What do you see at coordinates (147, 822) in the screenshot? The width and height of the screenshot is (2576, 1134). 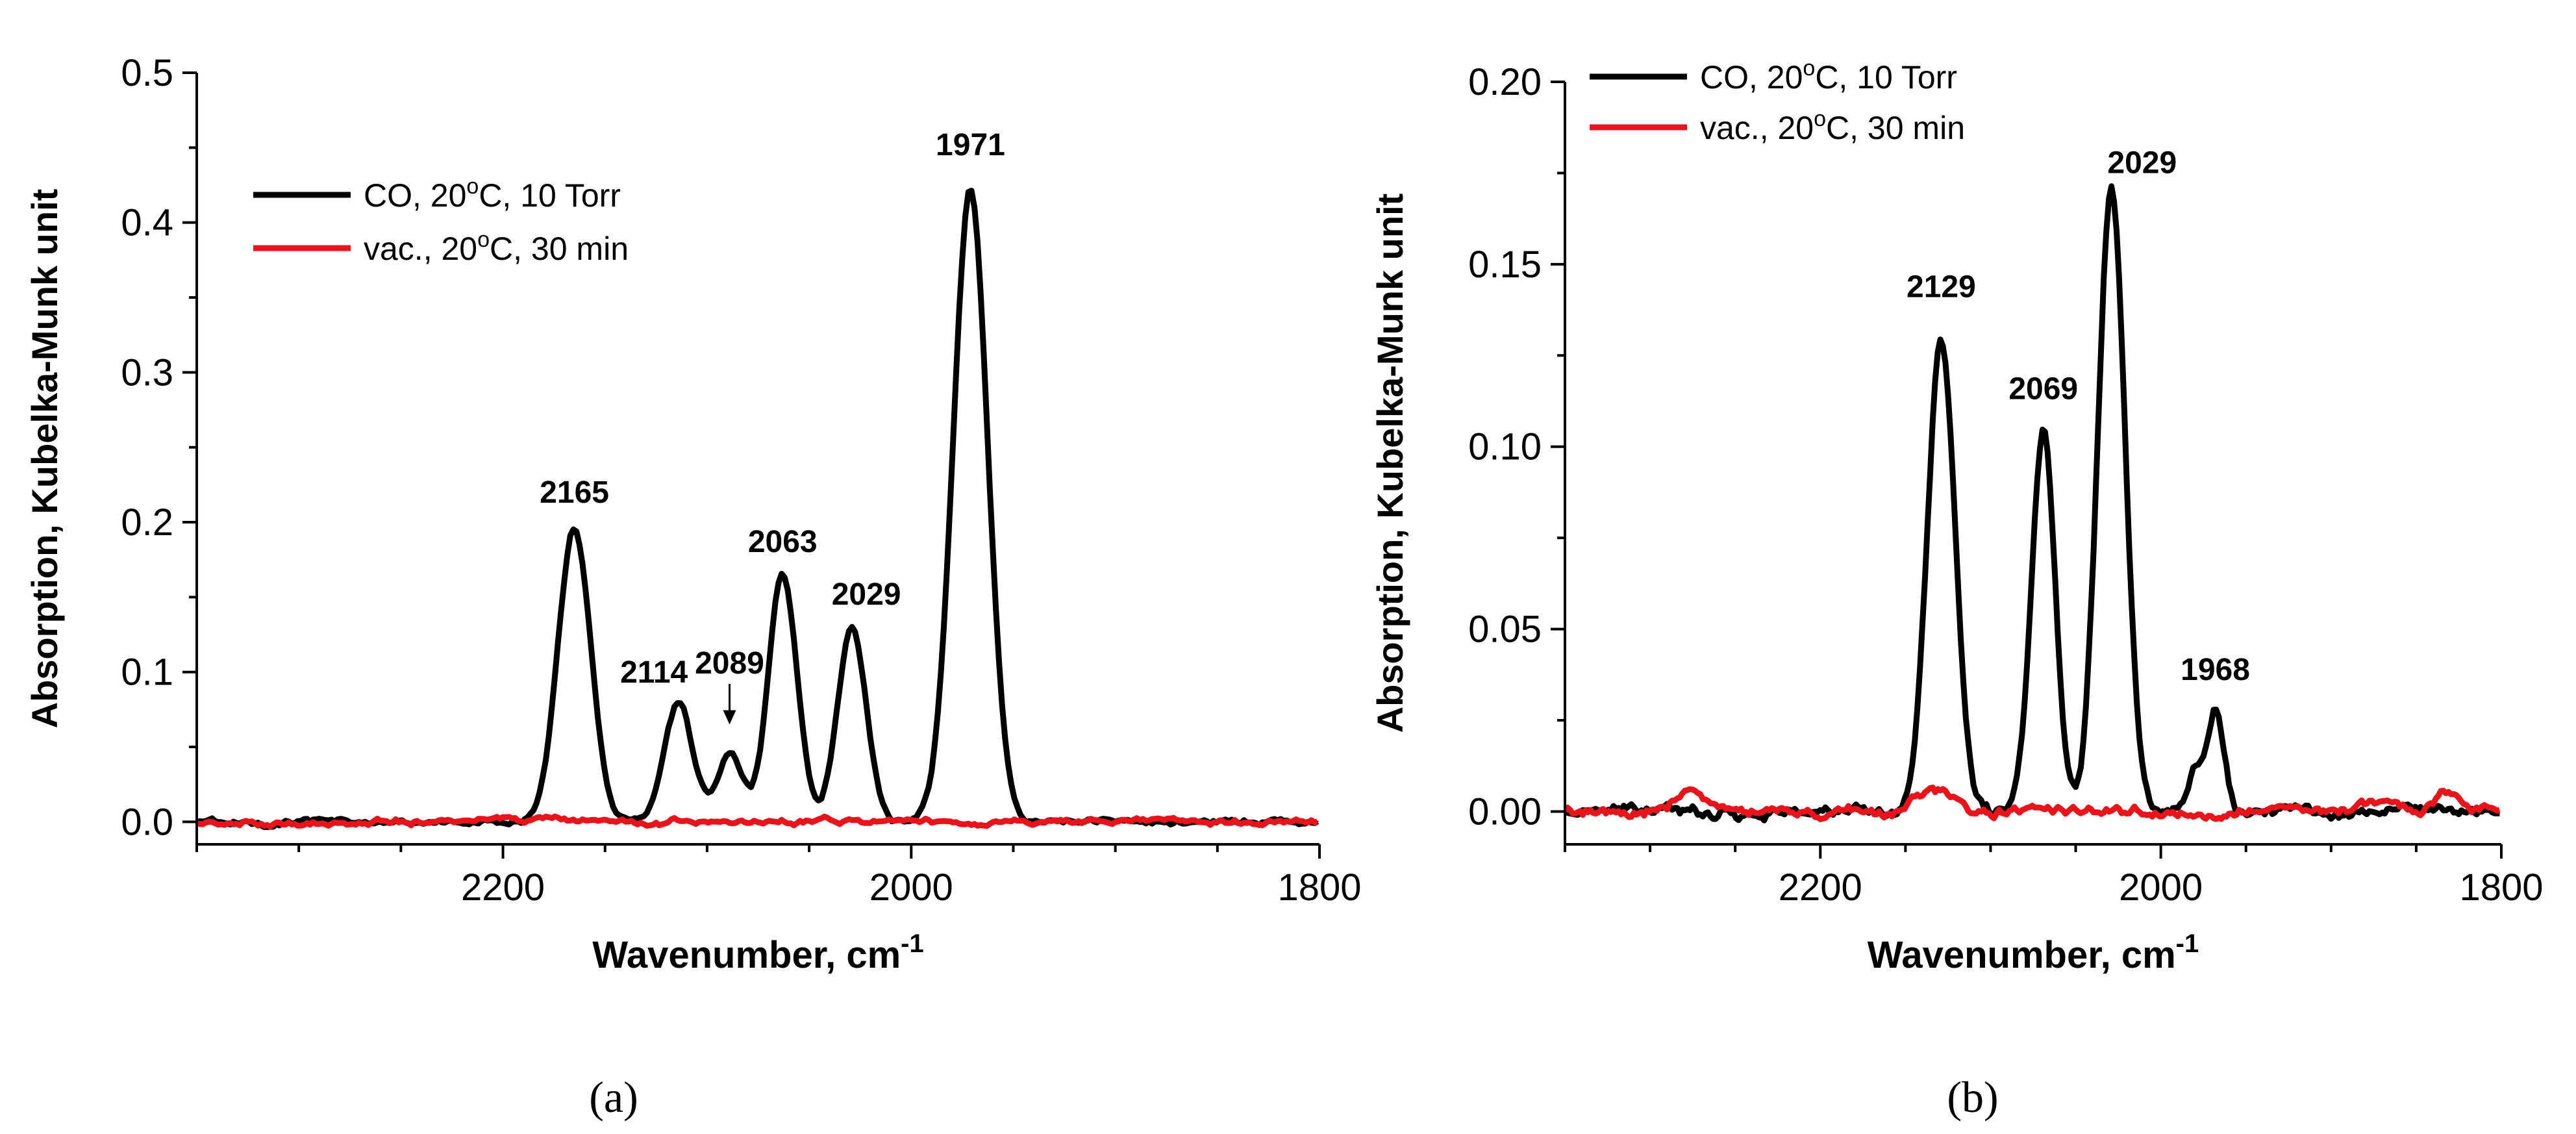 I see `y-tick-label: 0.0` at bounding box center [147, 822].